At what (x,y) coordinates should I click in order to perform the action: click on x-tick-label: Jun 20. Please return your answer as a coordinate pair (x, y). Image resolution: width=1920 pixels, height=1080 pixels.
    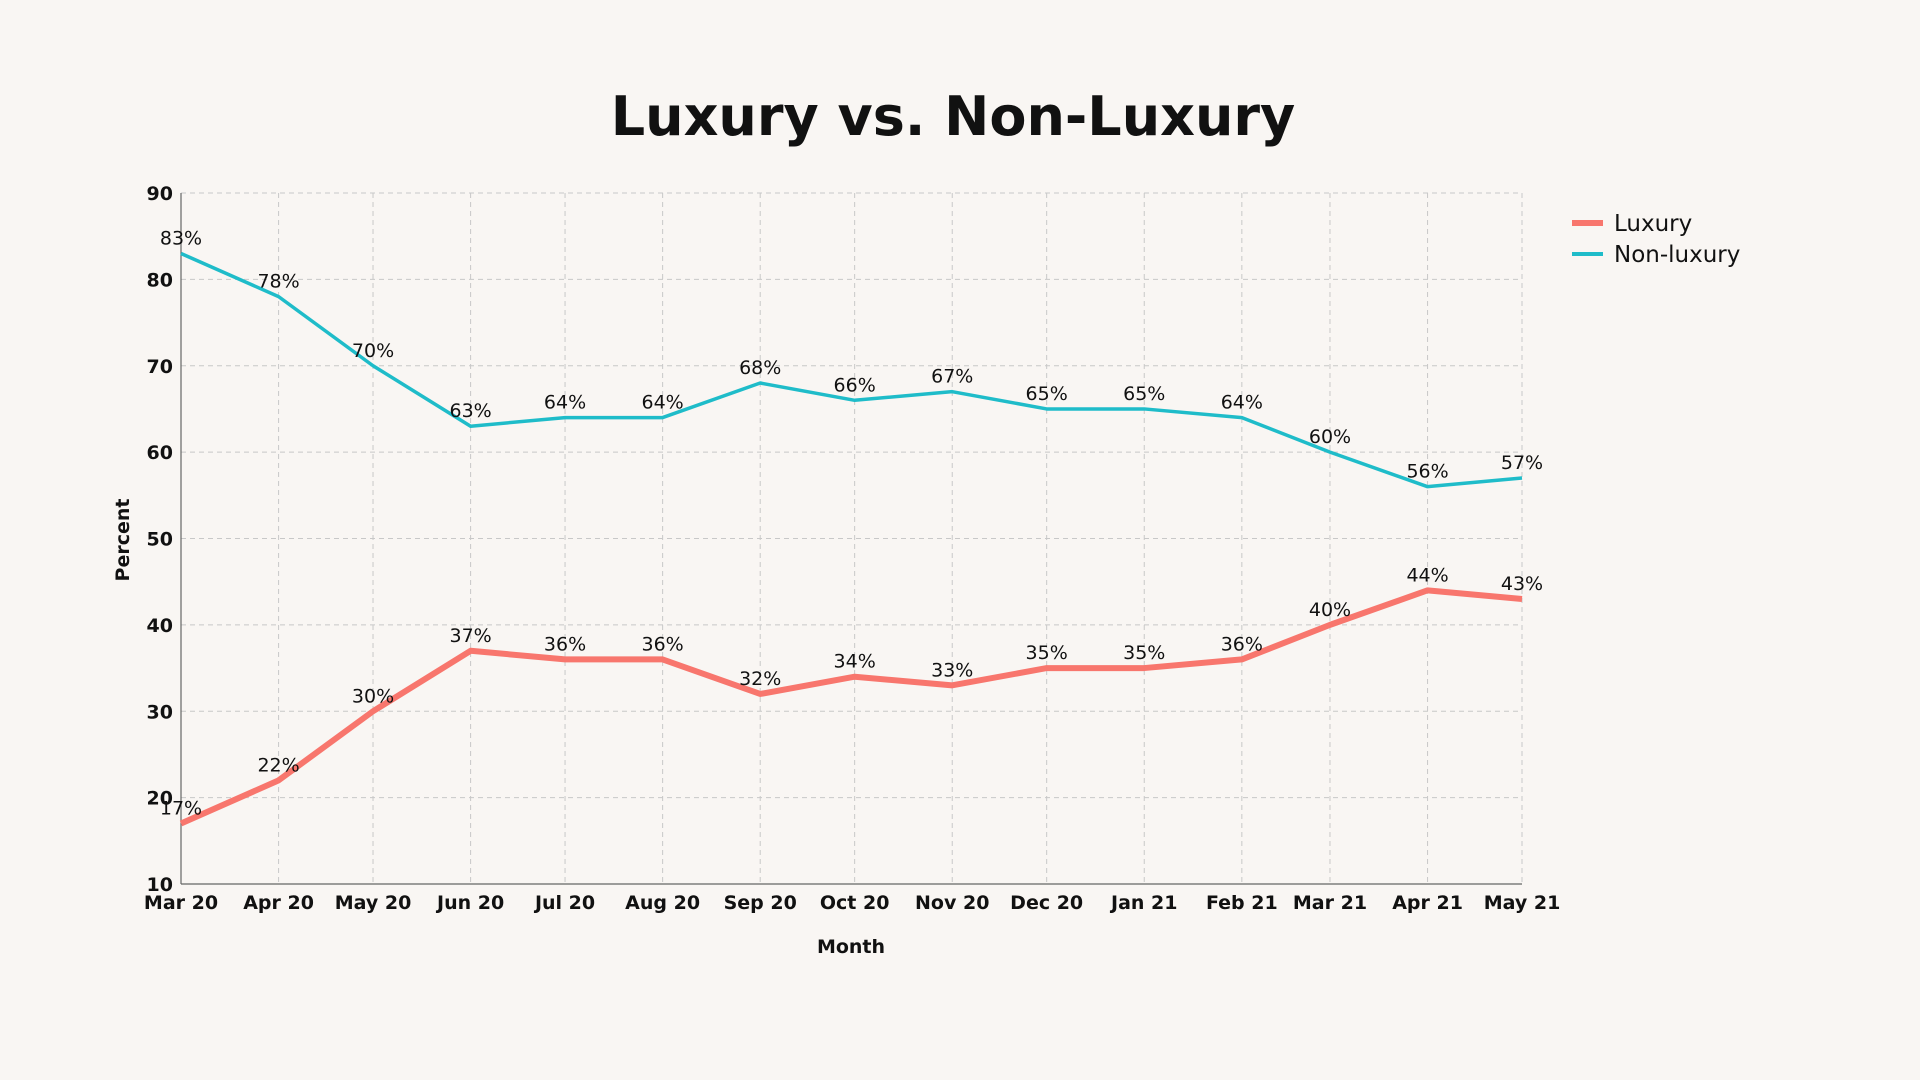
    Looking at the image, I should click on (469, 903).